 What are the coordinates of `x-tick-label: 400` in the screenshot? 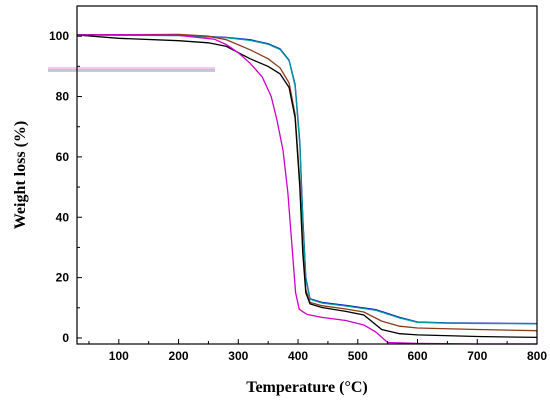 It's located at (298, 356).